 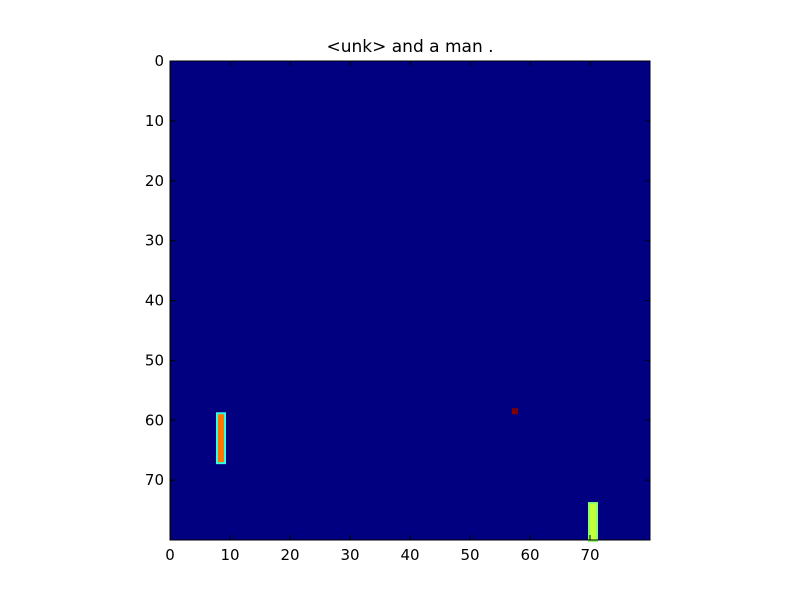 What do you see at coordinates (154, 241) in the screenshot?
I see `y-tick-label: 30` at bounding box center [154, 241].